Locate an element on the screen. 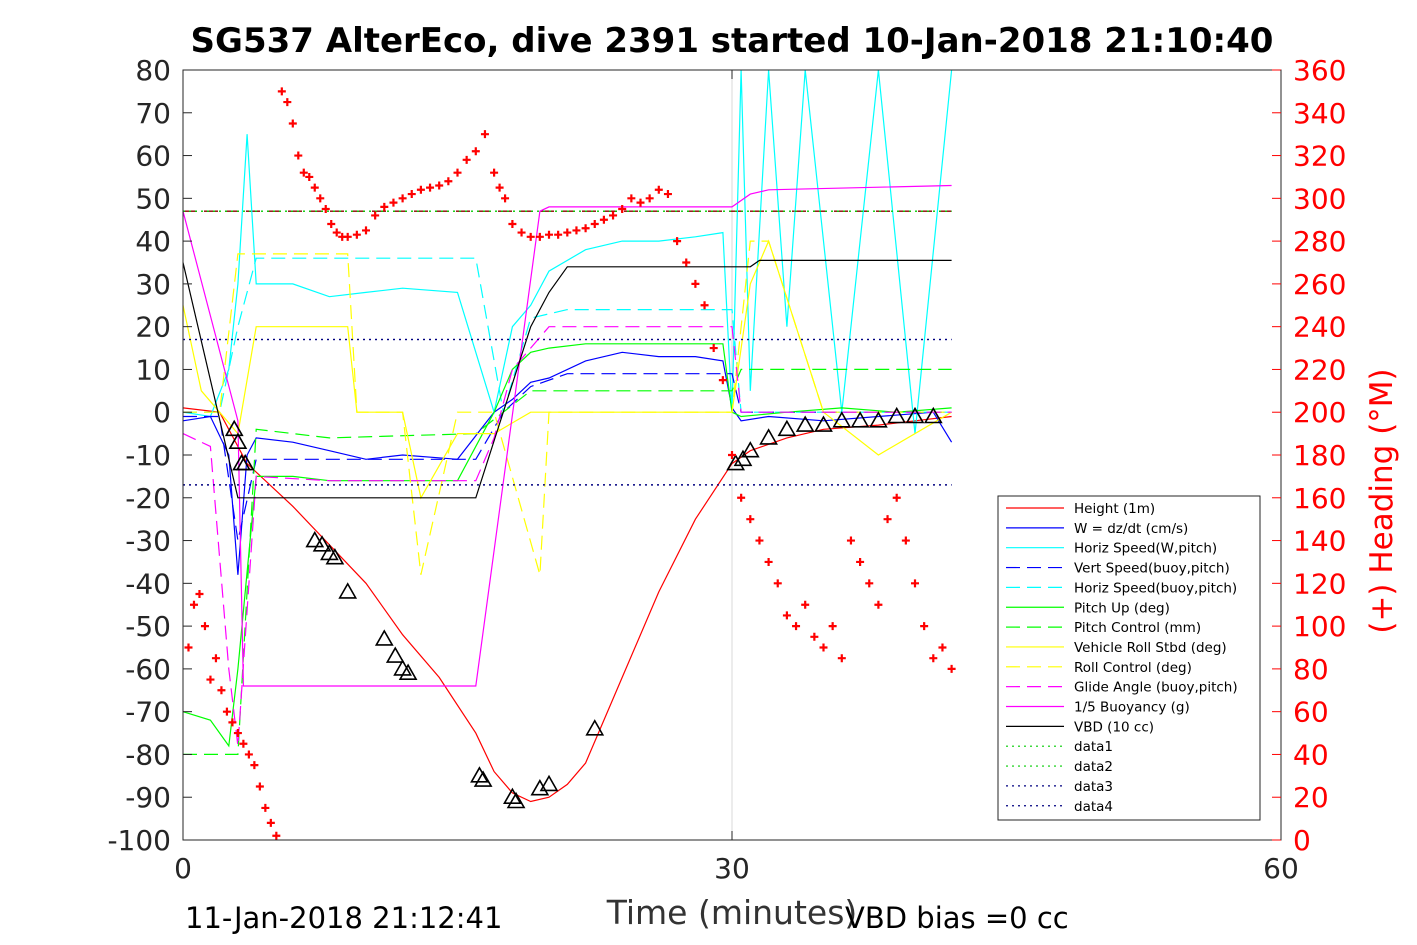  right-tick-label: 100 is located at coordinates (1319, 626).